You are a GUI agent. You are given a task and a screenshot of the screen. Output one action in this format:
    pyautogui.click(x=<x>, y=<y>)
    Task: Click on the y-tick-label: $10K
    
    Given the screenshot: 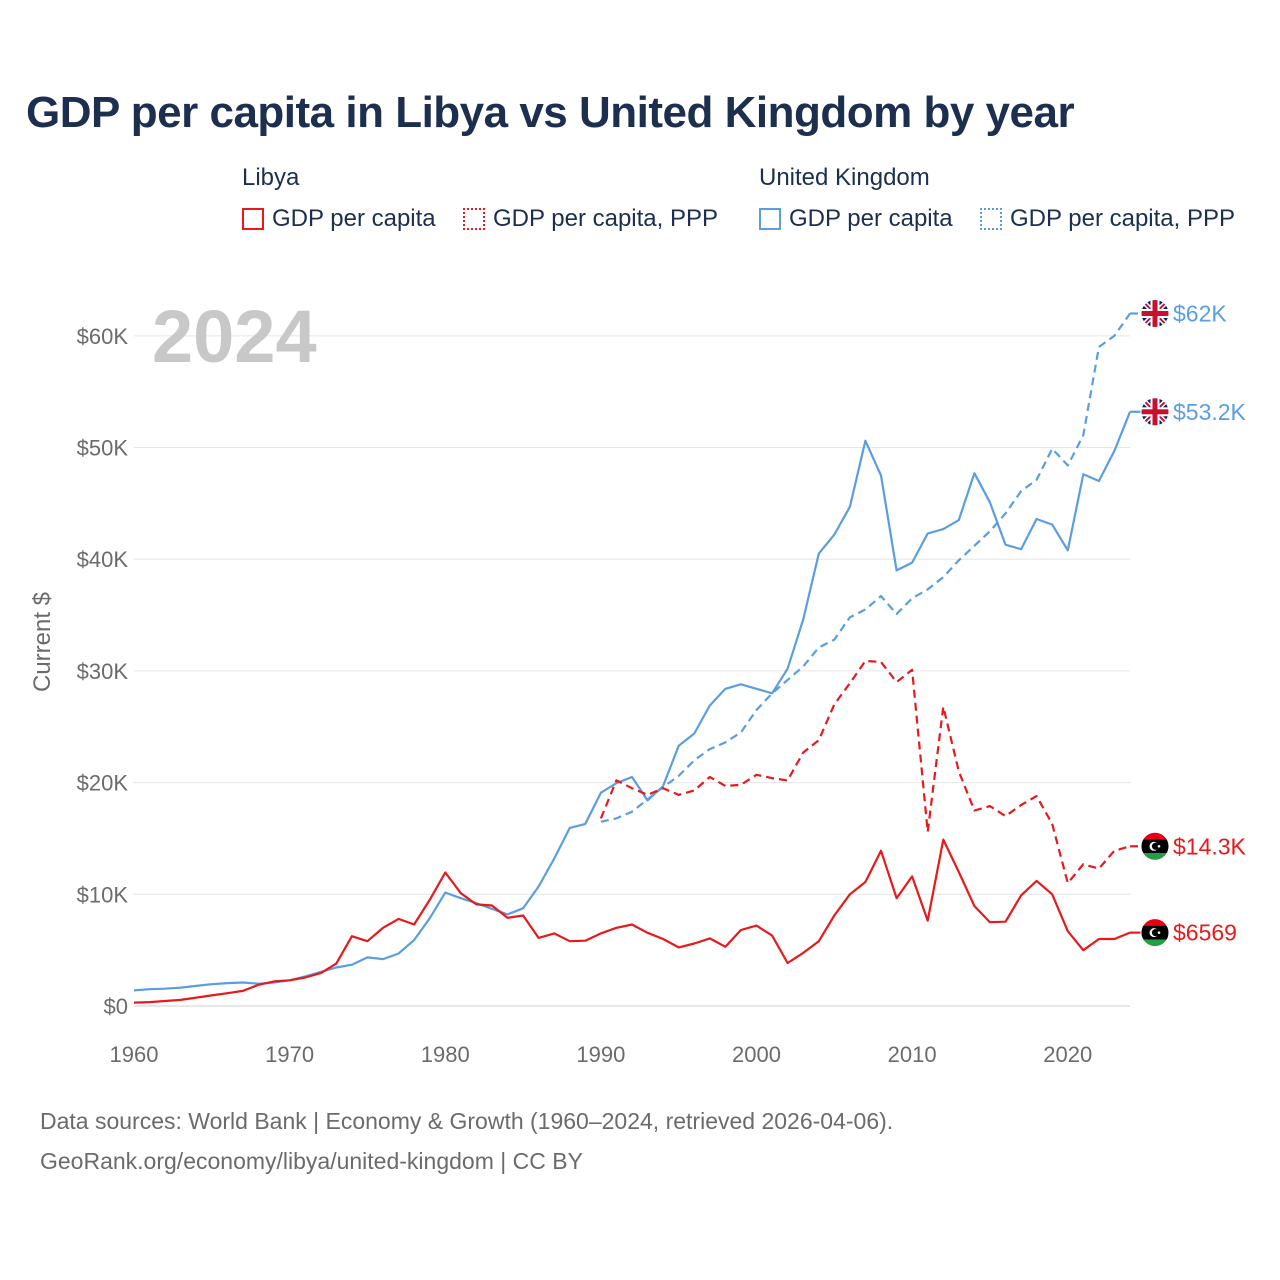 What is the action you would take?
    pyautogui.click(x=103, y=894)
    